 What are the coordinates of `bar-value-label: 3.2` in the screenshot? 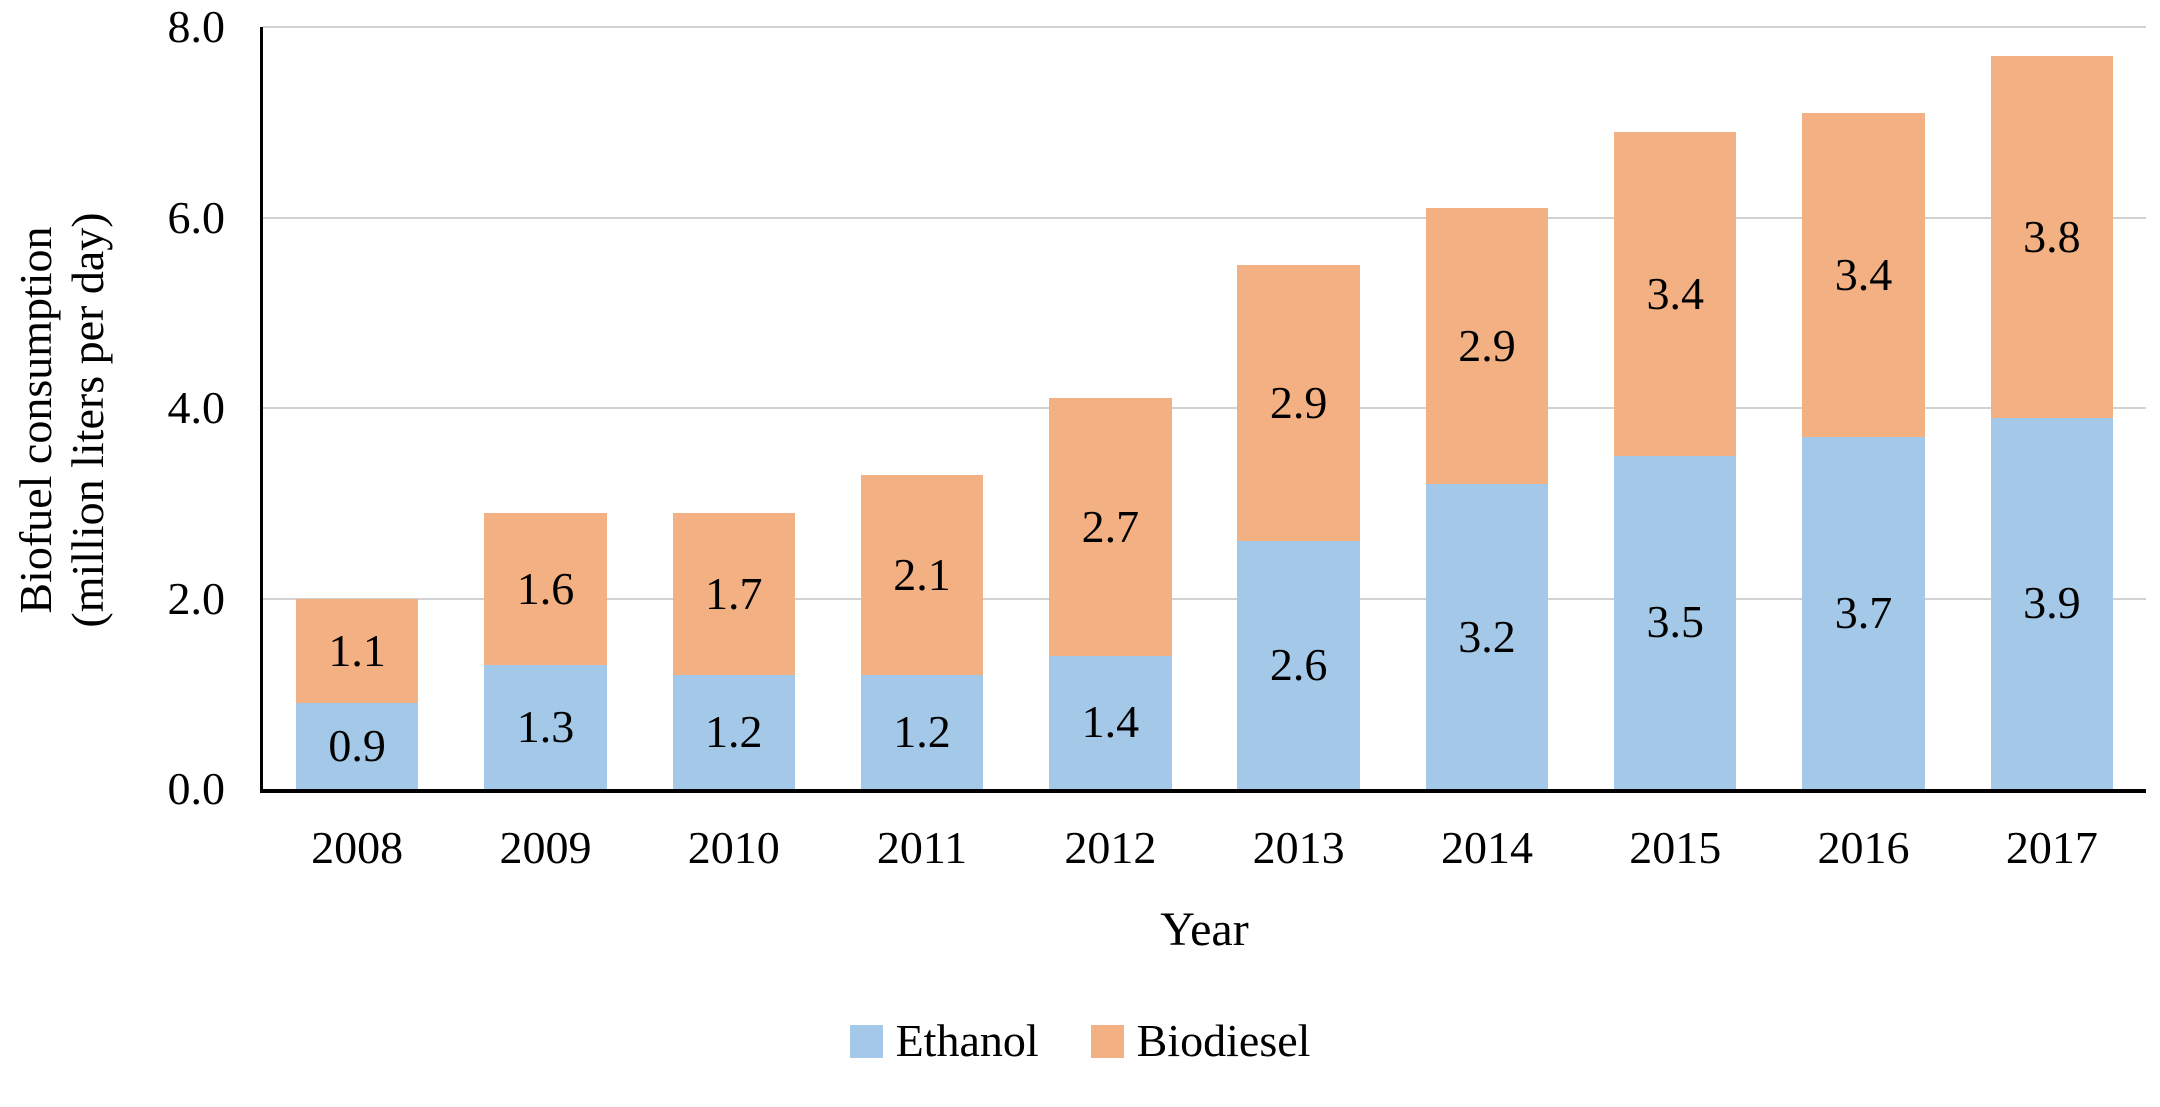 It's located at (1487, 636).